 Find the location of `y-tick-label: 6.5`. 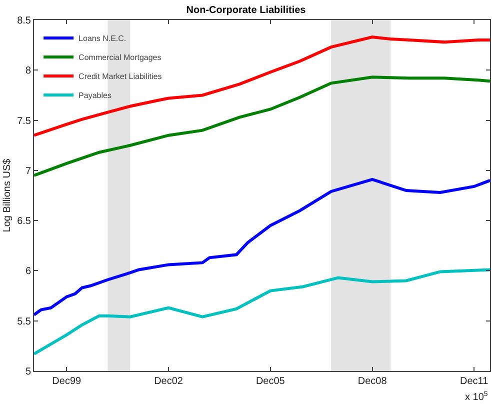

y-tick-label: 6.5 is located at coordinates (24, 222).